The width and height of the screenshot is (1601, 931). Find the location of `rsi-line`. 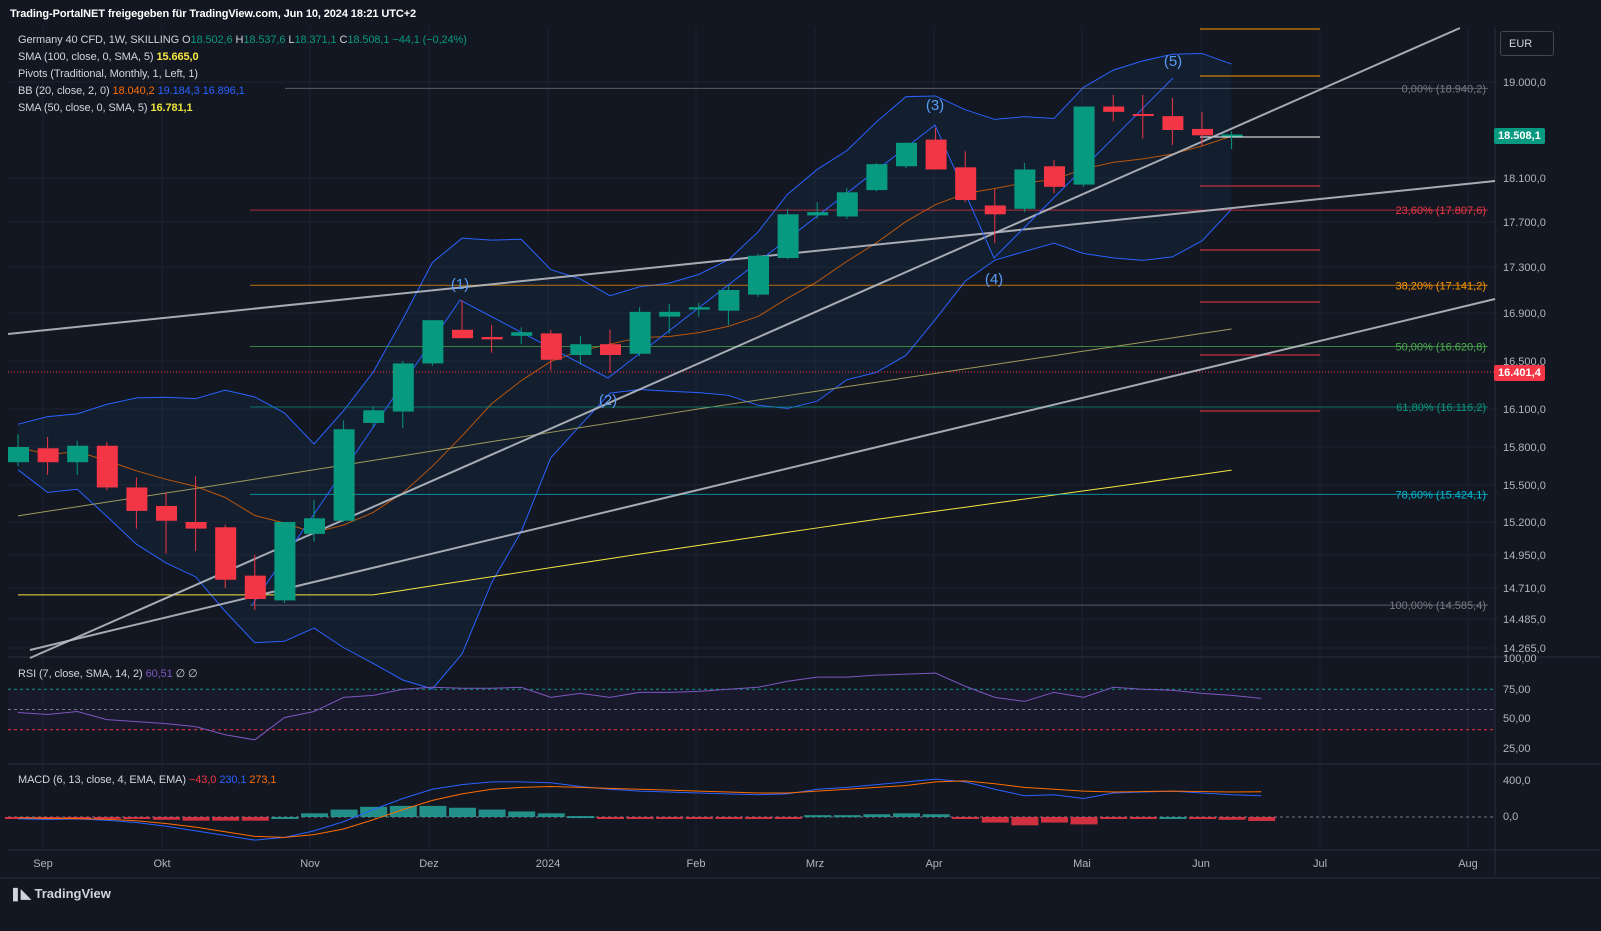

rsi-line is located at coordinates (639, 706).